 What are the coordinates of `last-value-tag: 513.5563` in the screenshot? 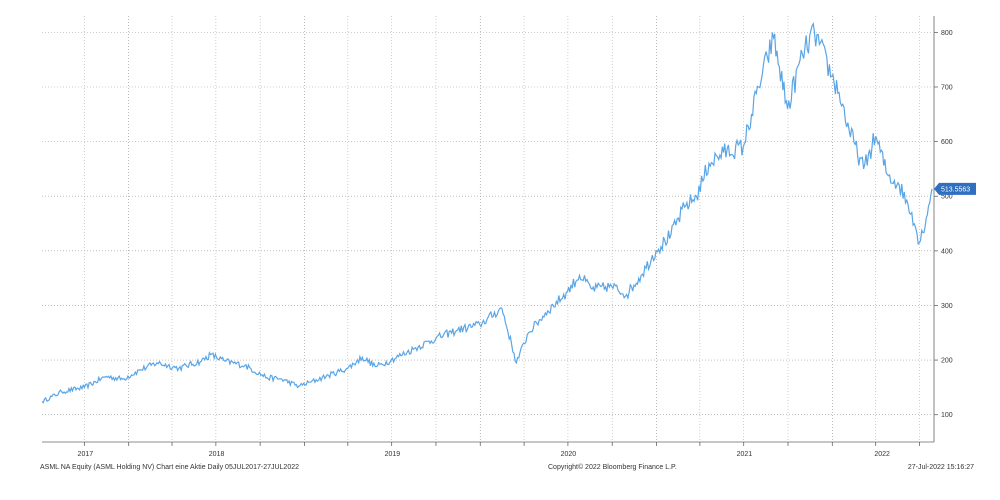 It's located at (955, 188).